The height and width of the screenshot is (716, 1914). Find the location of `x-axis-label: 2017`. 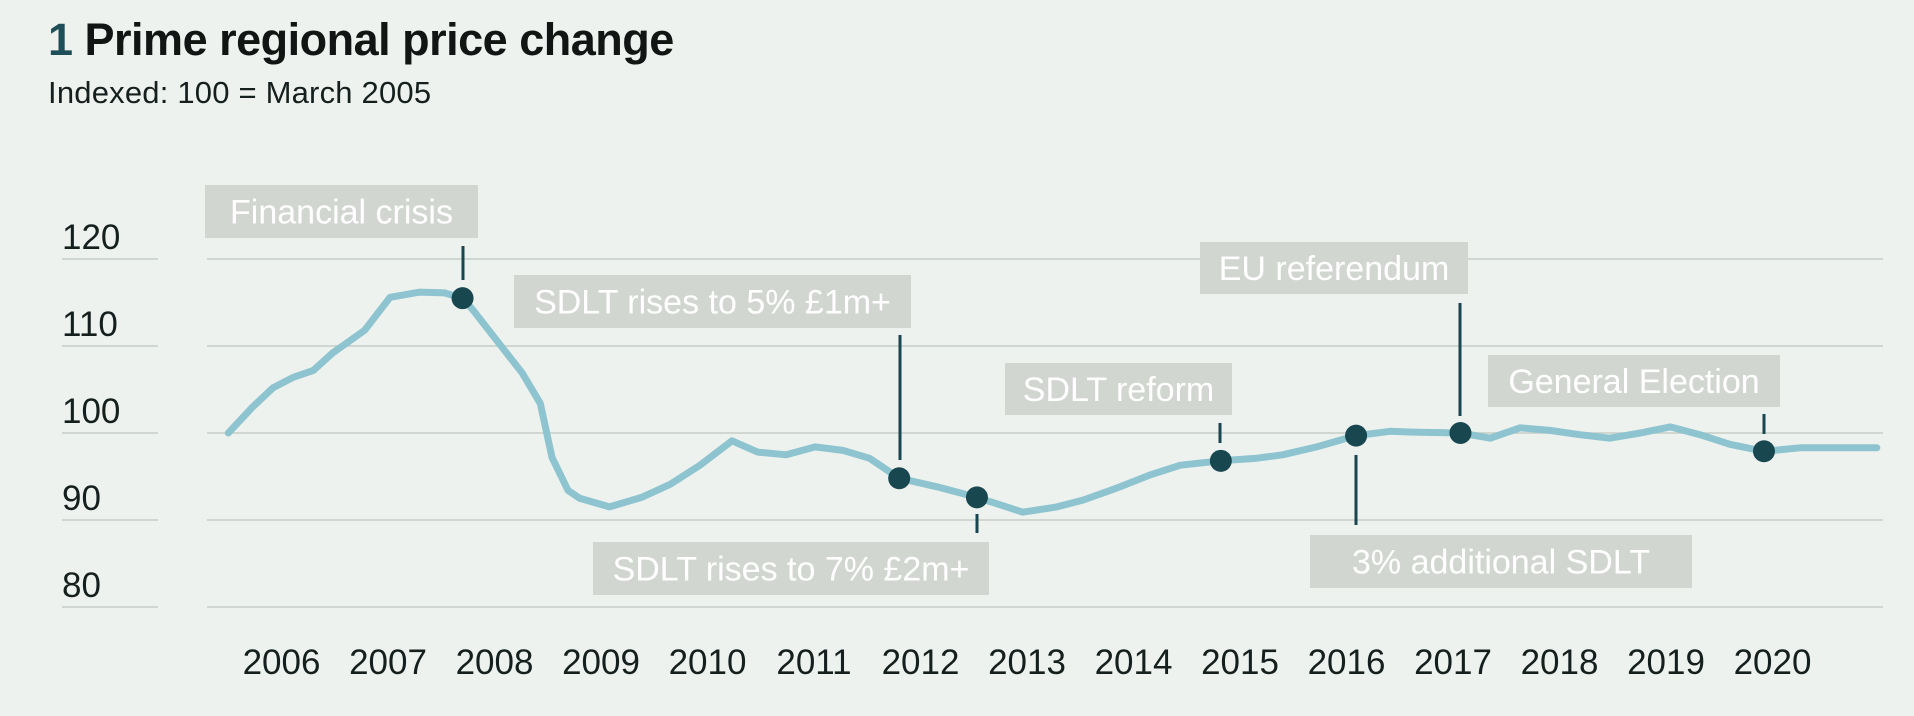

x-axis-label: 2017 is located at coordinates (1453, 662).